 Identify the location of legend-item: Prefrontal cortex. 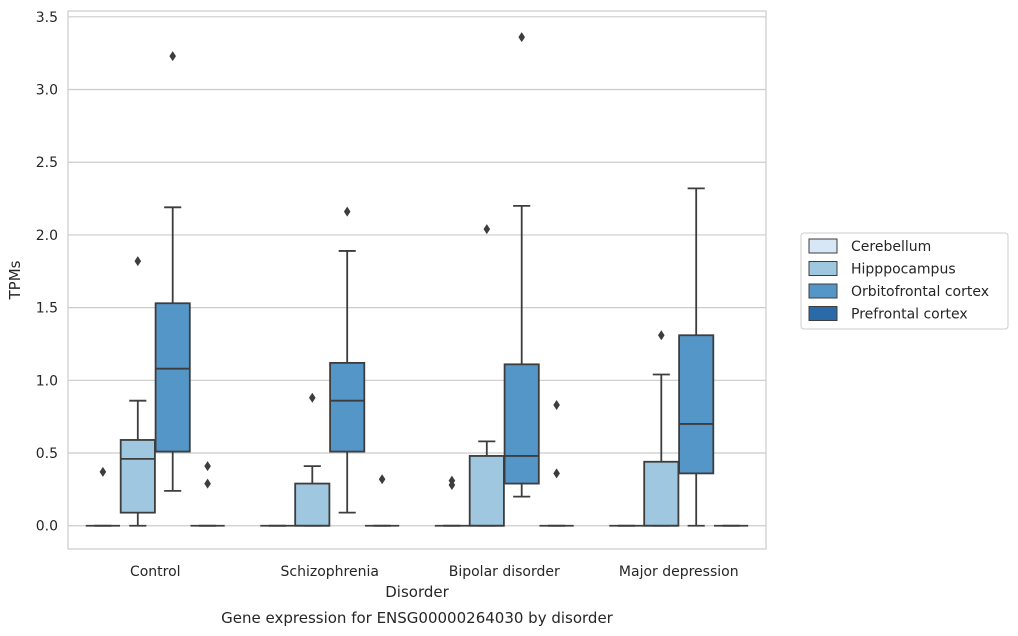
(888, 314).